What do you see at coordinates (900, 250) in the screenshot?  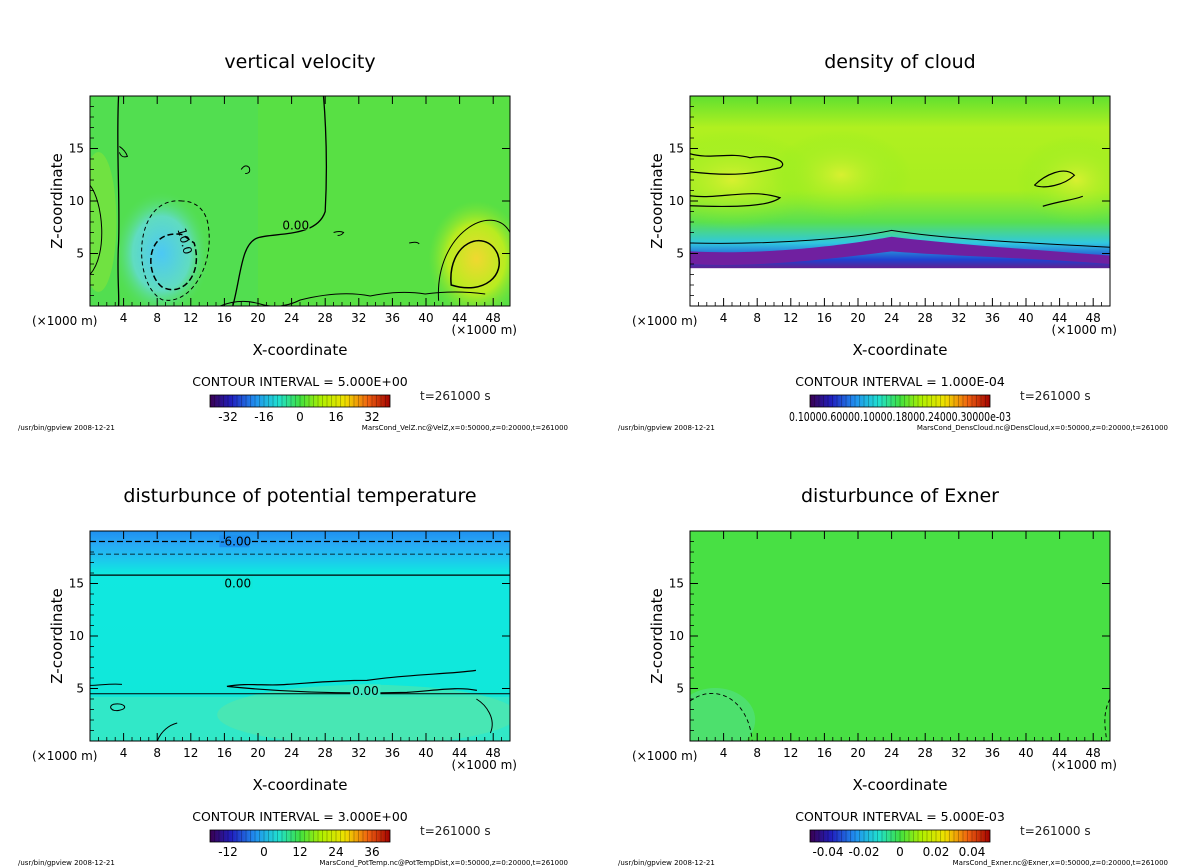 I see `cloud-base` at bounding box center [900, 250].